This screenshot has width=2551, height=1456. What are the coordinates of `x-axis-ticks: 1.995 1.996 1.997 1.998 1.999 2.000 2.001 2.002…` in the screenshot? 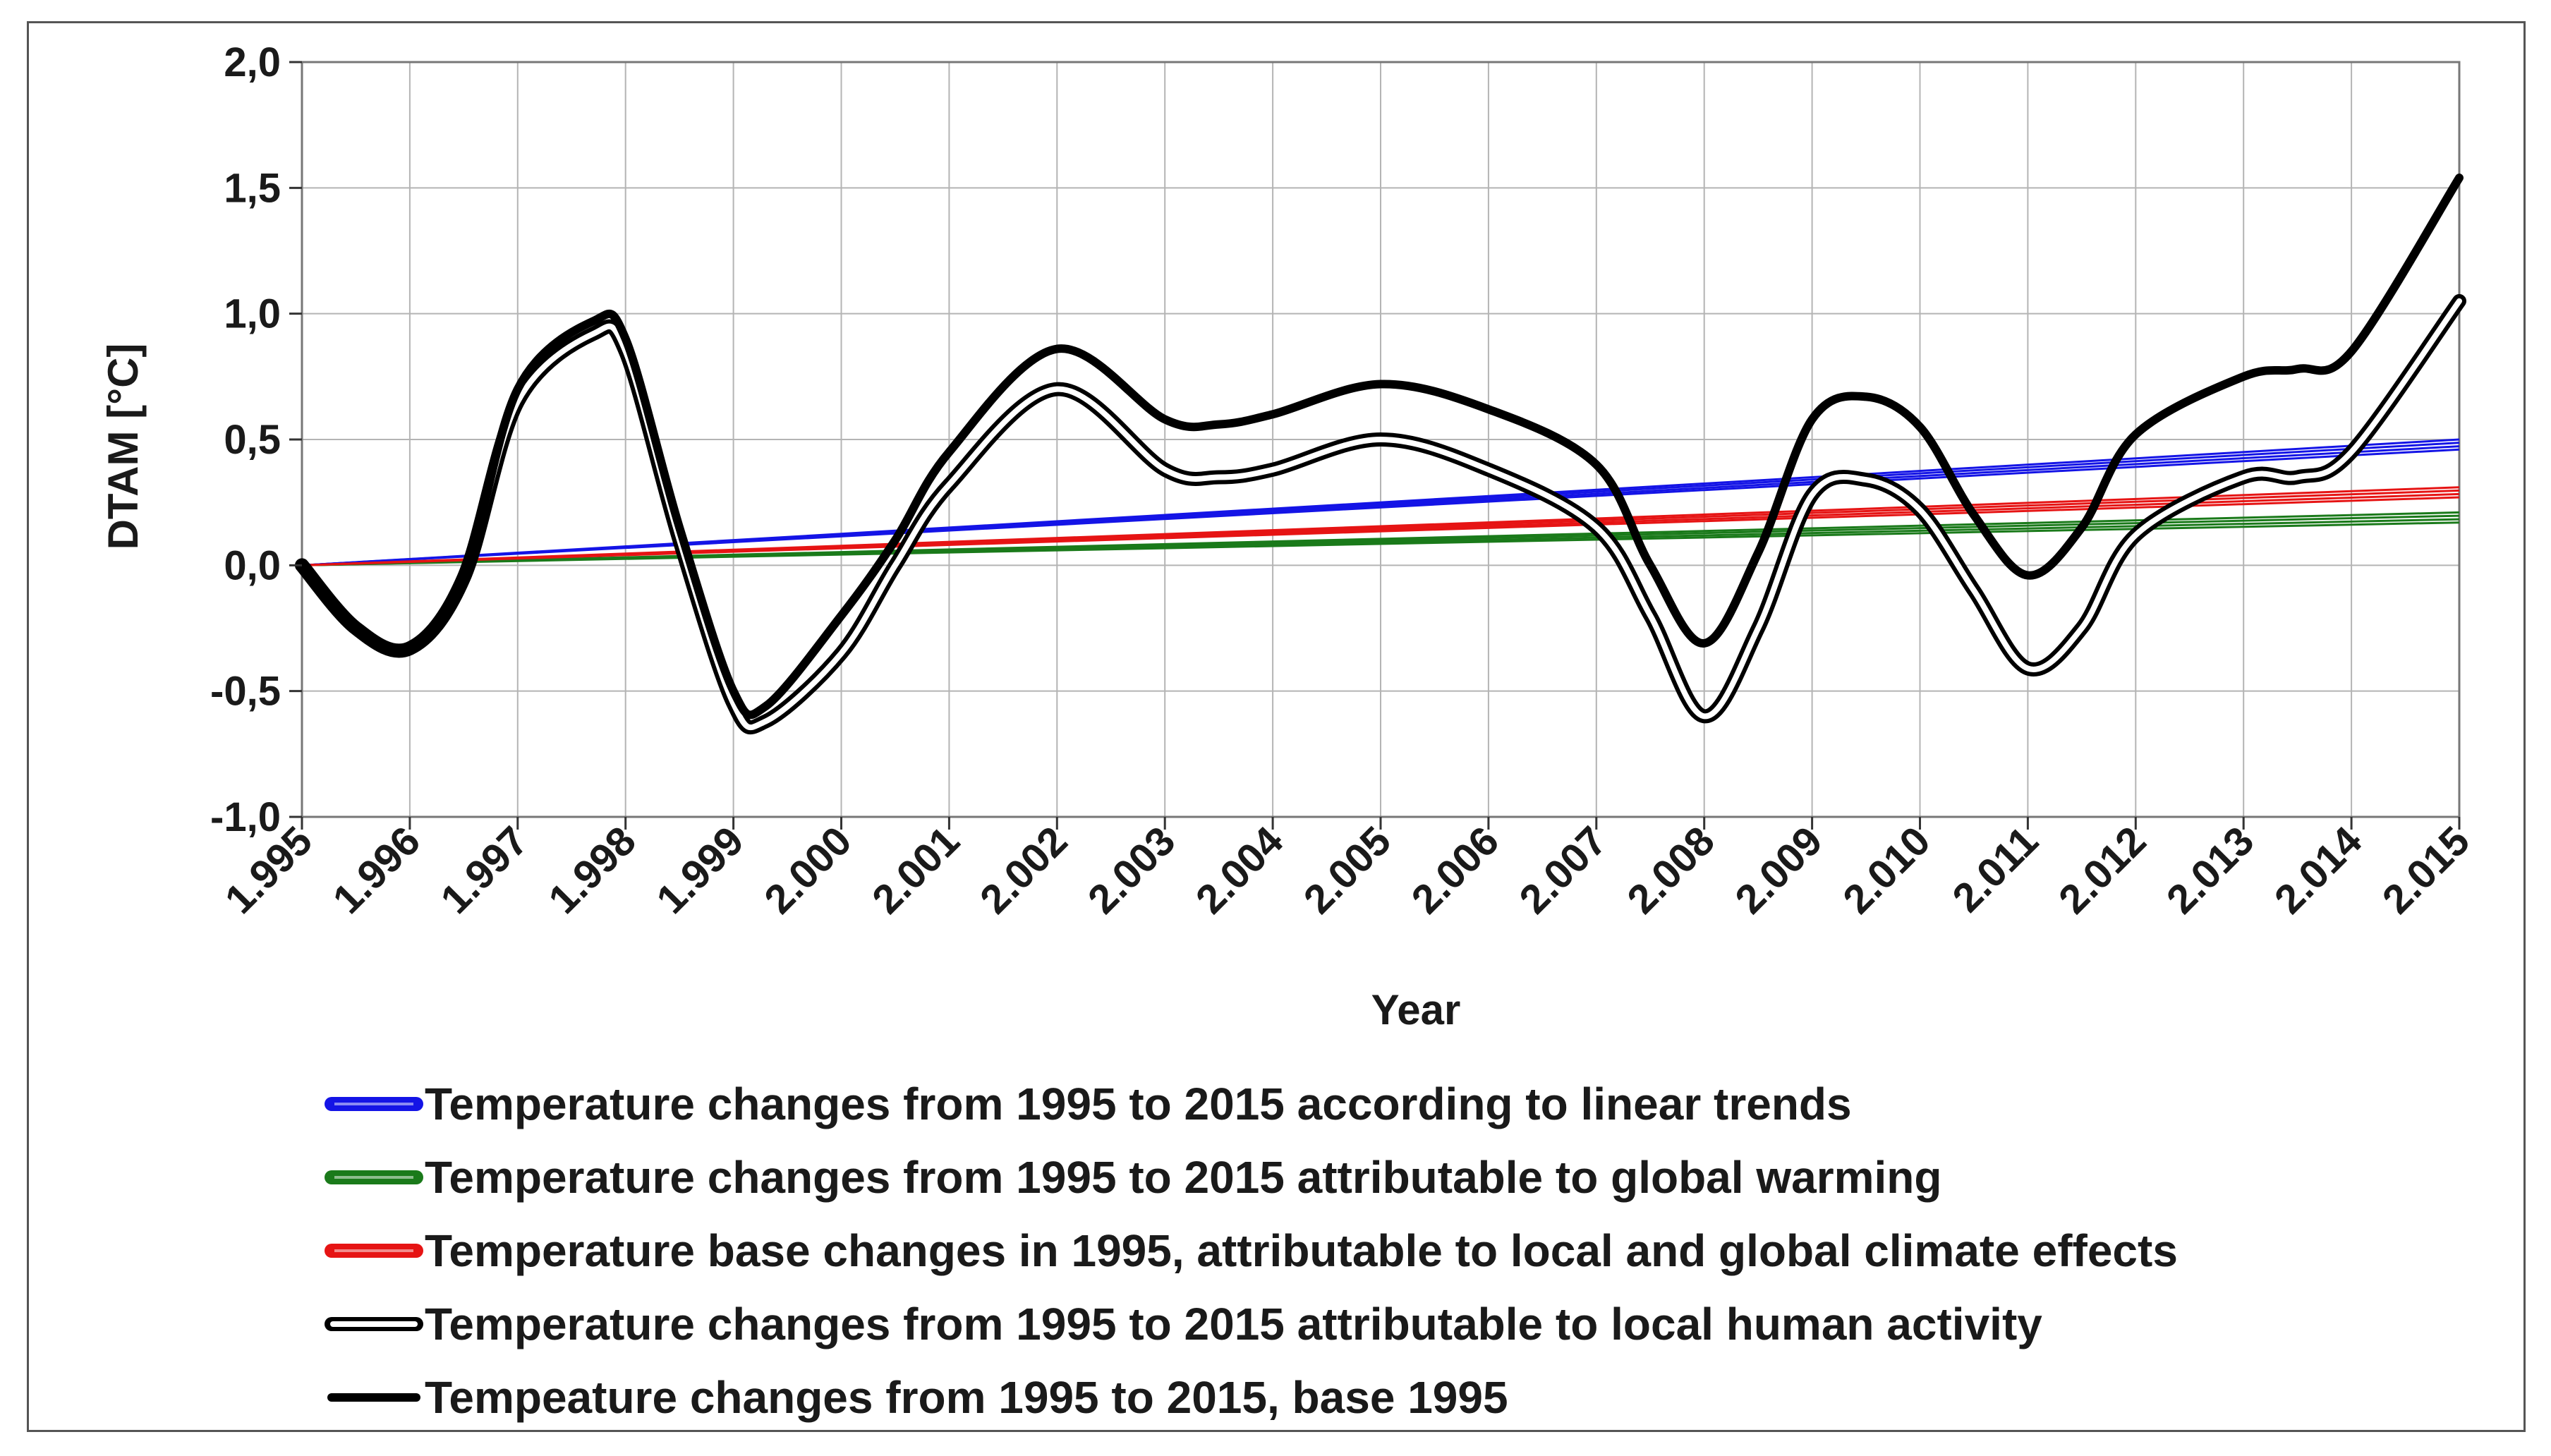 It's located at (1348, 870).